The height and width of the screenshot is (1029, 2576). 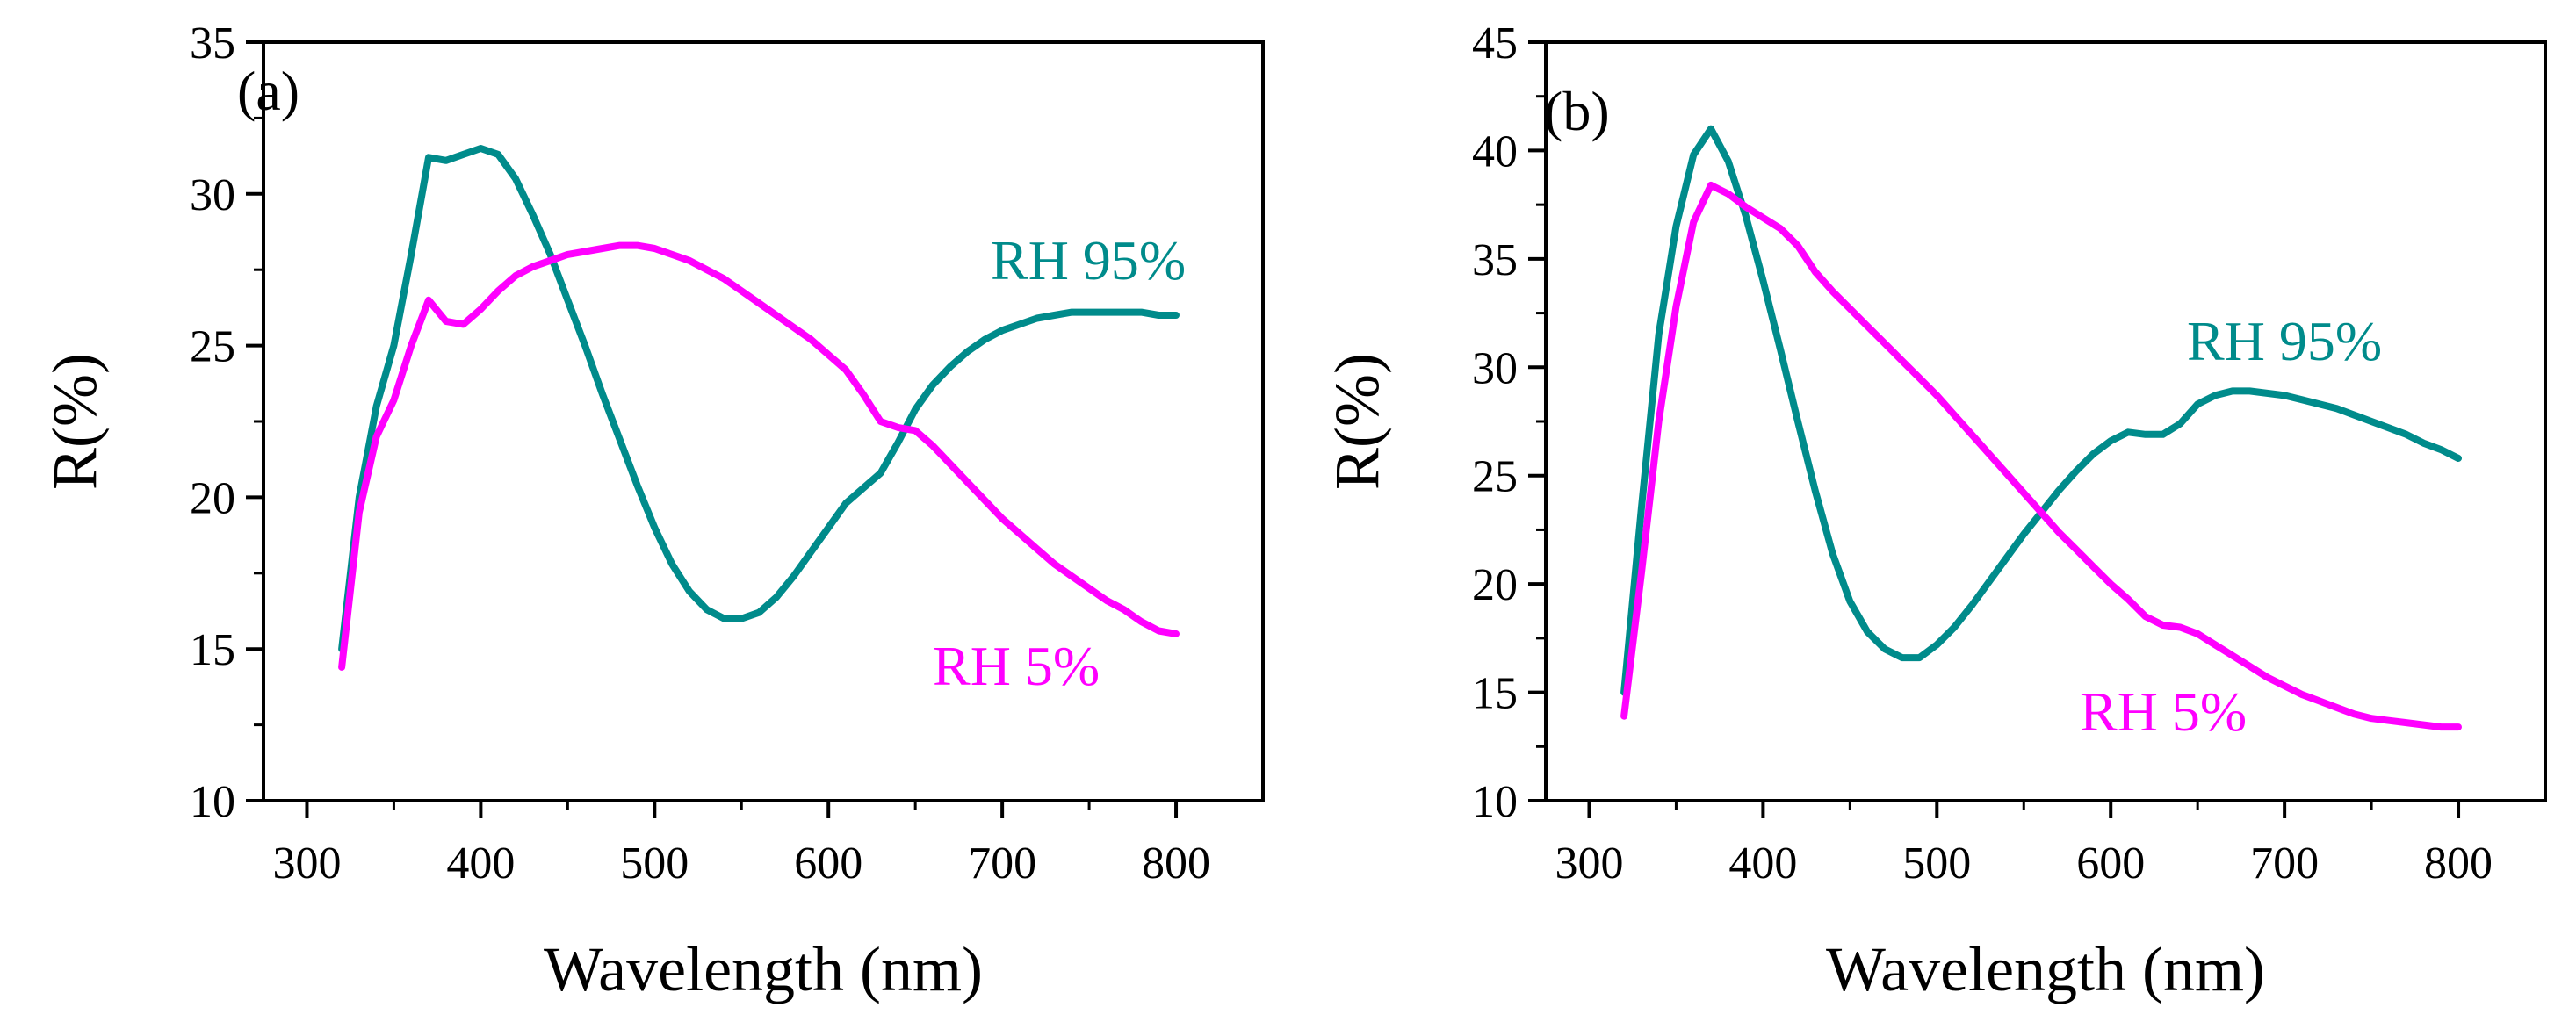 What do you see at coordinates (1577, 111) in the screenshot?
I see `panel-label: (b)` at bounding box center [1577, 111].